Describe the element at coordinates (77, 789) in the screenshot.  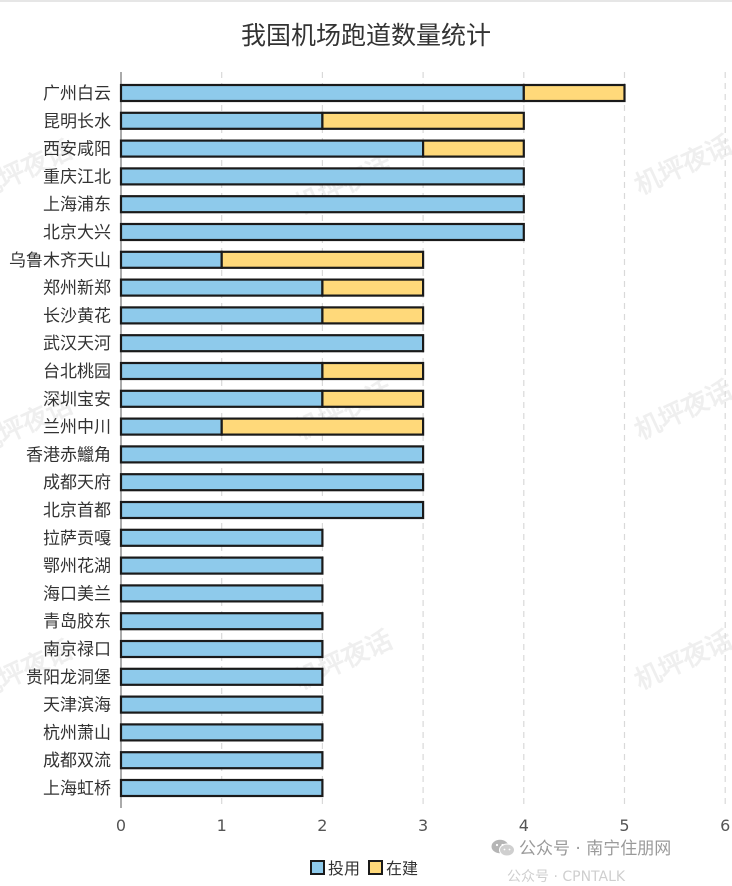
I see `category-label: 上海虹桥` at that location.